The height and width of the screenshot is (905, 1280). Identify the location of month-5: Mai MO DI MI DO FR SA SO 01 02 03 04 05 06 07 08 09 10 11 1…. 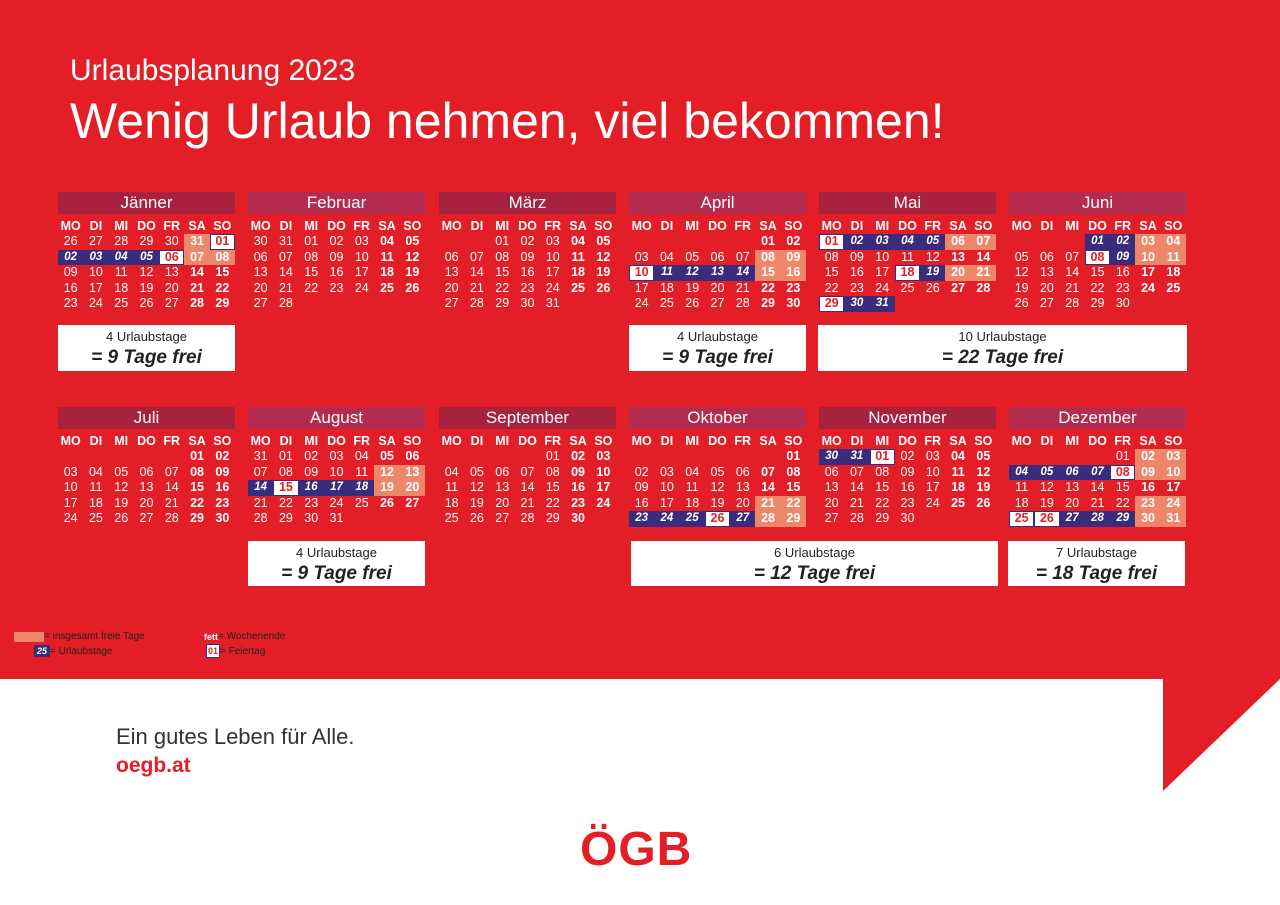
(907, 252).